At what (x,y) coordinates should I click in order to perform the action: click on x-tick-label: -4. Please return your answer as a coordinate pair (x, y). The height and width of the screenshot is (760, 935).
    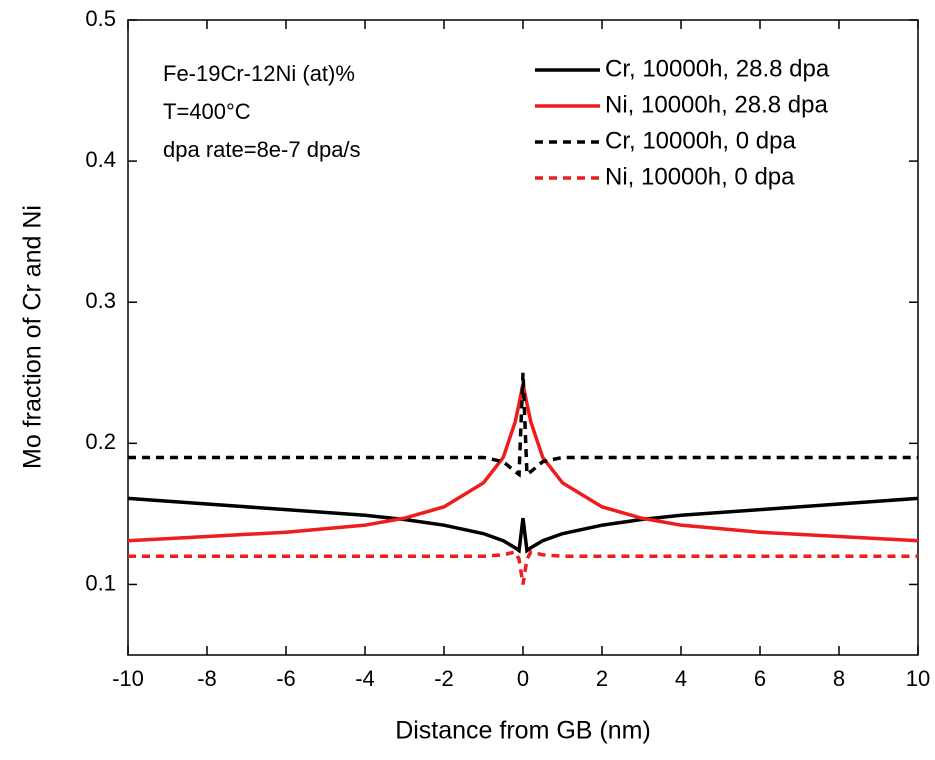
    Looking at the image, I should click on (365, 678).